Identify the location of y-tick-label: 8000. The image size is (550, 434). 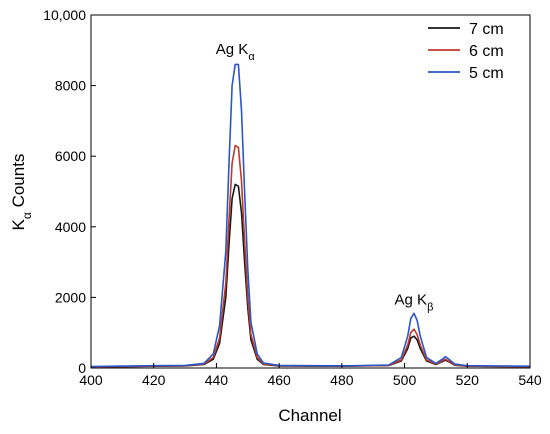
(70, 86).